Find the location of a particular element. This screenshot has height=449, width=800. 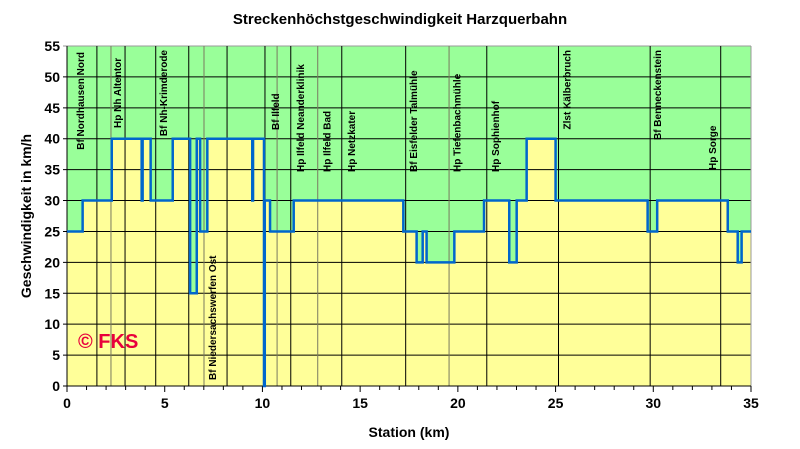

y-tick-label: 30 is located at coordinates (52, 201).